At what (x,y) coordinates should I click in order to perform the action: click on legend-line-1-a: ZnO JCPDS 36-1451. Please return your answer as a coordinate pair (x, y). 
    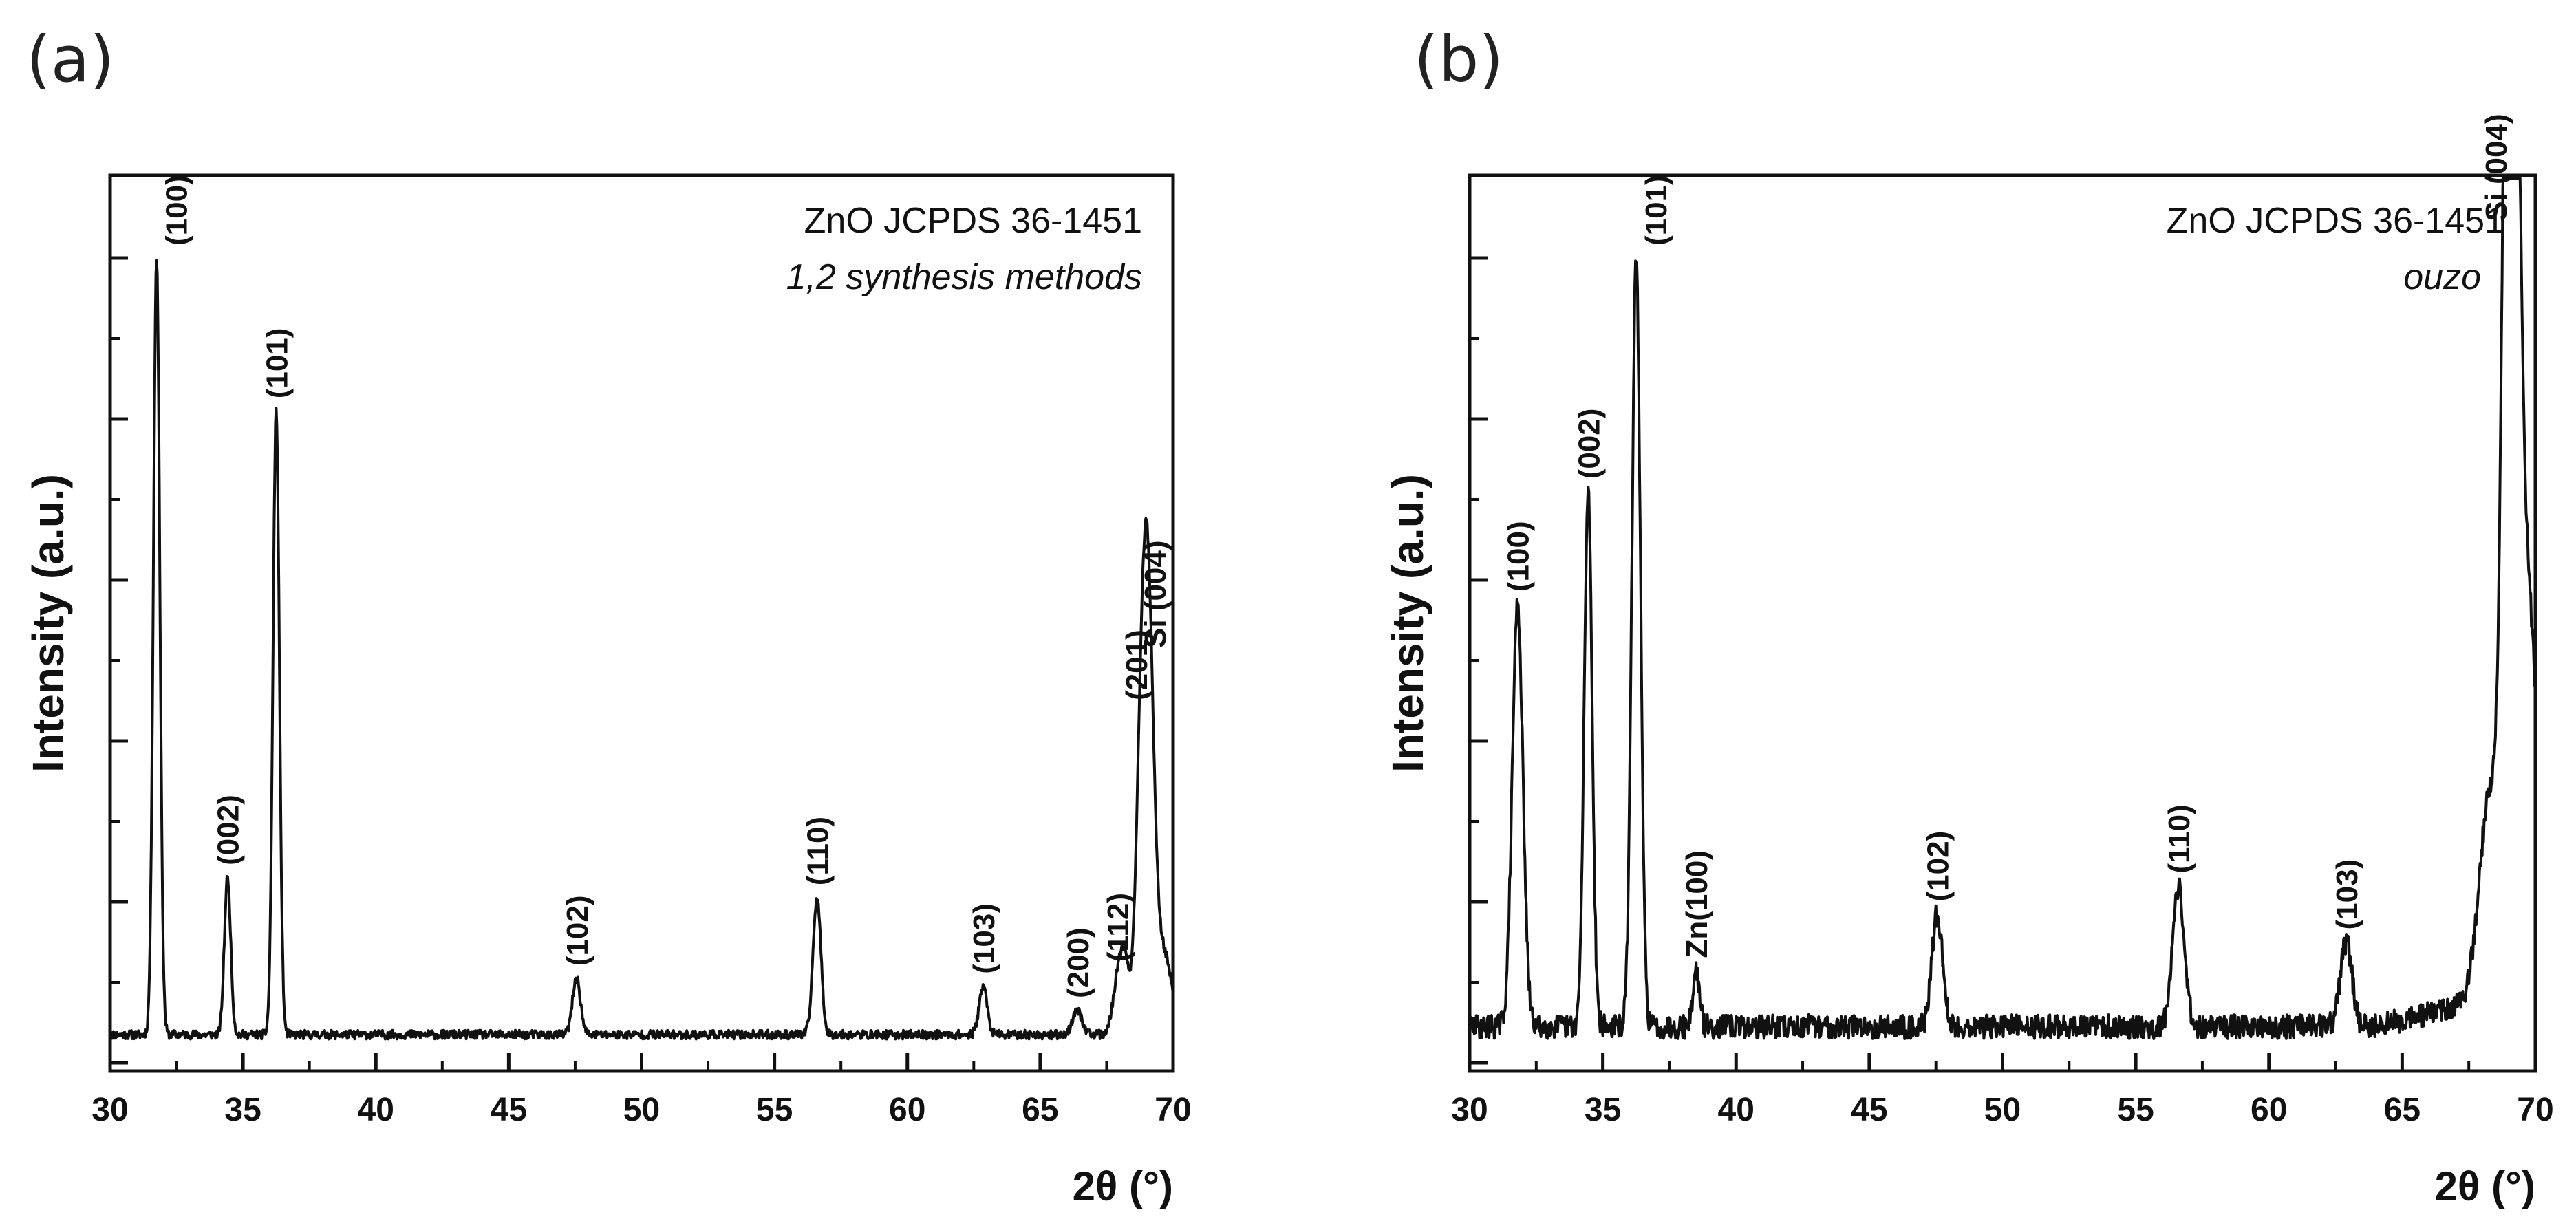
    Looking at the image, I should click on (973, 221).